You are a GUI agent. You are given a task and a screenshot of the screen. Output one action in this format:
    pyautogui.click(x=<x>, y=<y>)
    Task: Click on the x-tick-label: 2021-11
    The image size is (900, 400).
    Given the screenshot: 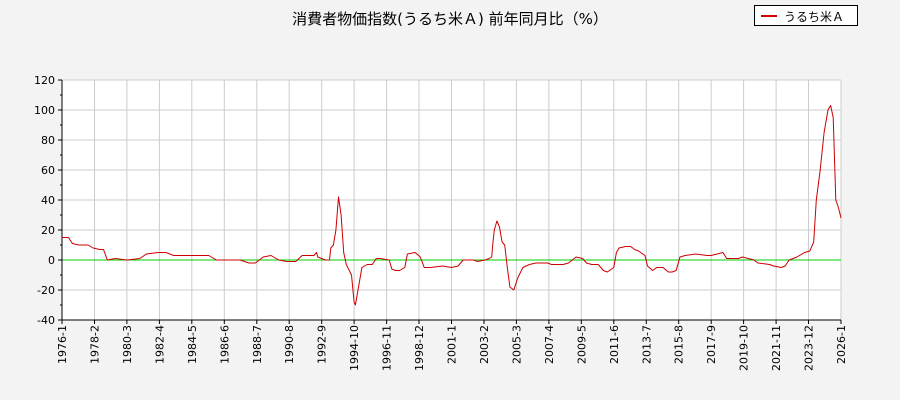 What is the action you would take?
    pyautogui.click(x=776, y=348)
    